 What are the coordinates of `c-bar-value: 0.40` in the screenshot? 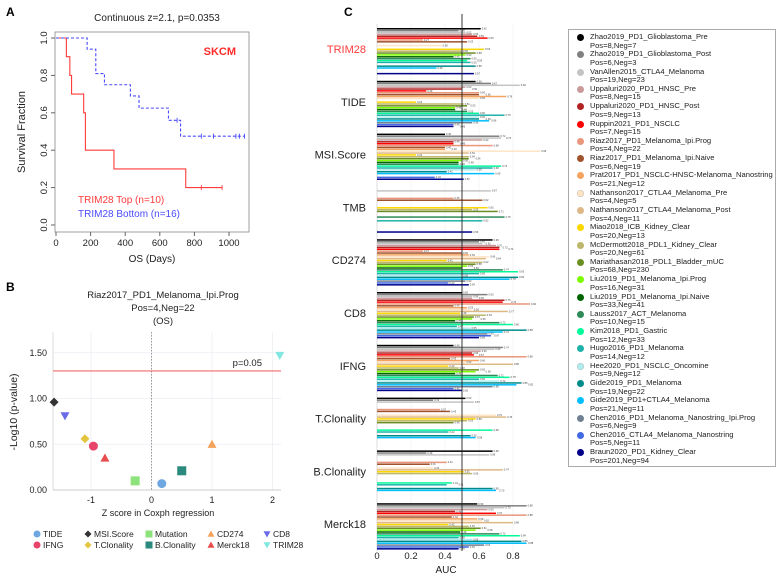 It's located at (449, 134).